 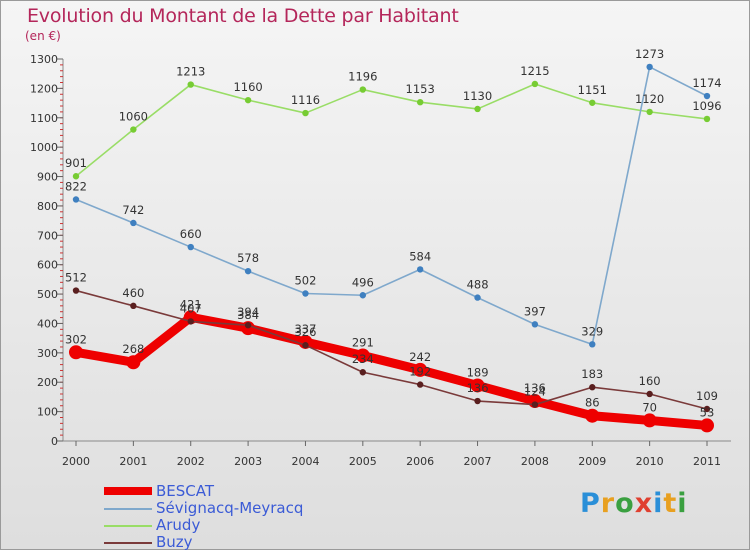 I want to click on y-tick-label: 1200, so click(x=44, y=88).